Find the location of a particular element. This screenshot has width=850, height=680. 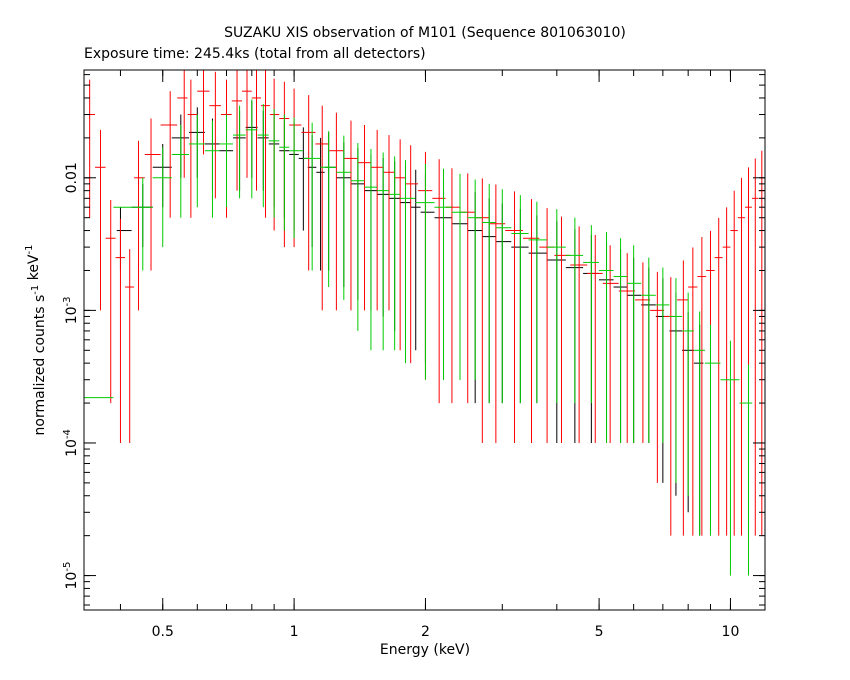

y-tick-label: 10-3 is located at coordinates (71, 310).